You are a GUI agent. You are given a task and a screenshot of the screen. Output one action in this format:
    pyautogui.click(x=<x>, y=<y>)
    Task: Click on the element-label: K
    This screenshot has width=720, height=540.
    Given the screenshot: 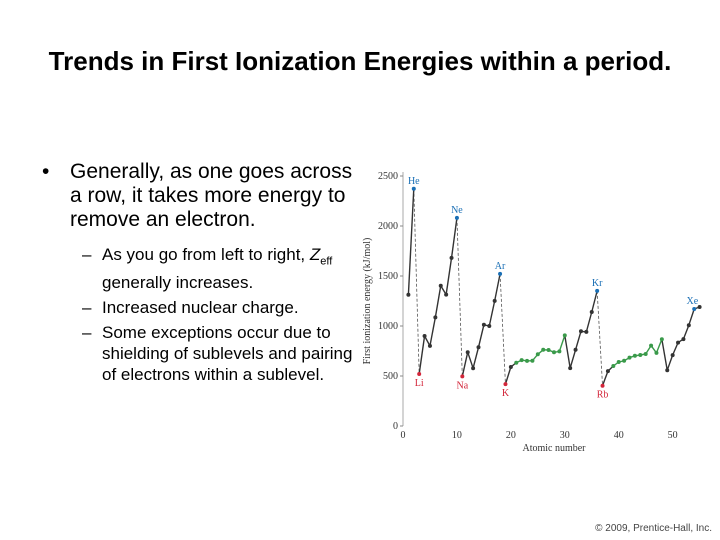 What is the action you would take?
    pyautogui.click(x=506, y=393)
    